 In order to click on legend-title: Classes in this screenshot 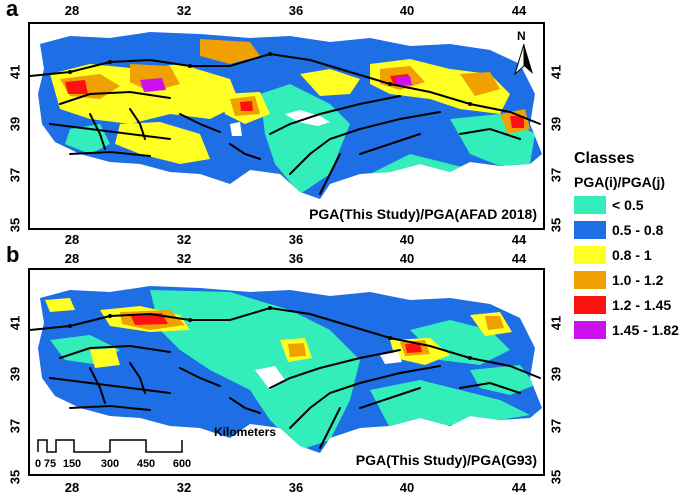, I will do `click(604, 158)`.